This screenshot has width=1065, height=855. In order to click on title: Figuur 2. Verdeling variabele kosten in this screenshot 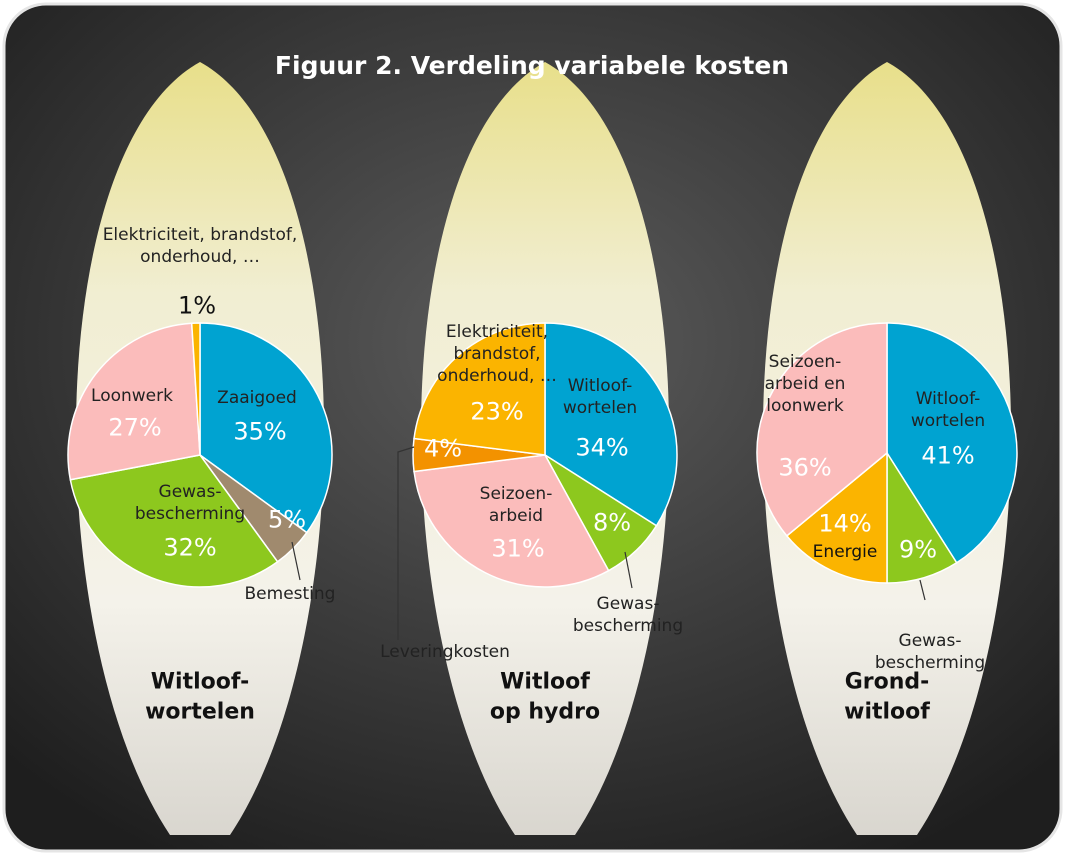, I will do `click(532, 65)`.